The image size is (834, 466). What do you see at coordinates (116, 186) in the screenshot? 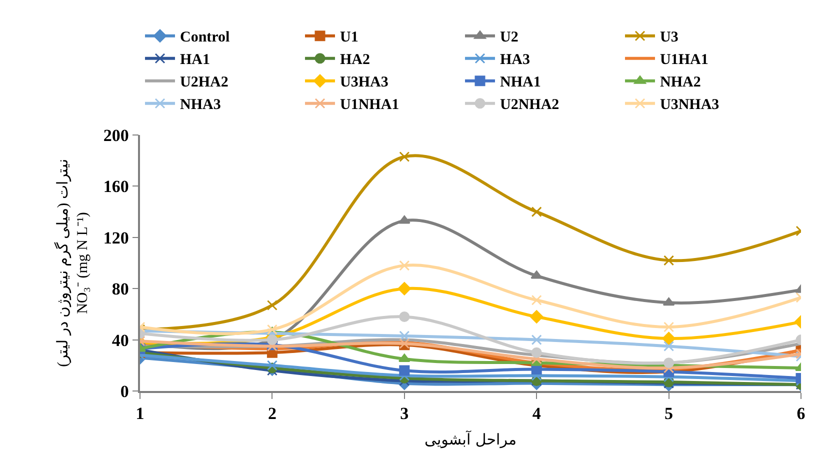
I see `y-tick-label: 160` at bounding box center [116, 186].